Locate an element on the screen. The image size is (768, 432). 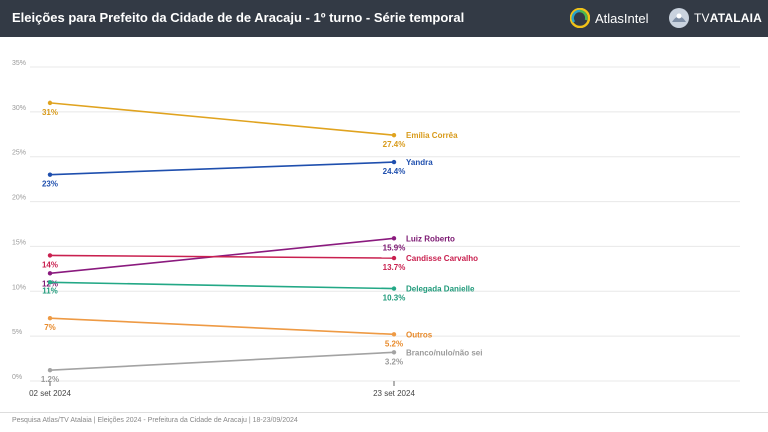
data-label-end-candisse-carvalho: 13.7% is located at coordinates (394, 267).